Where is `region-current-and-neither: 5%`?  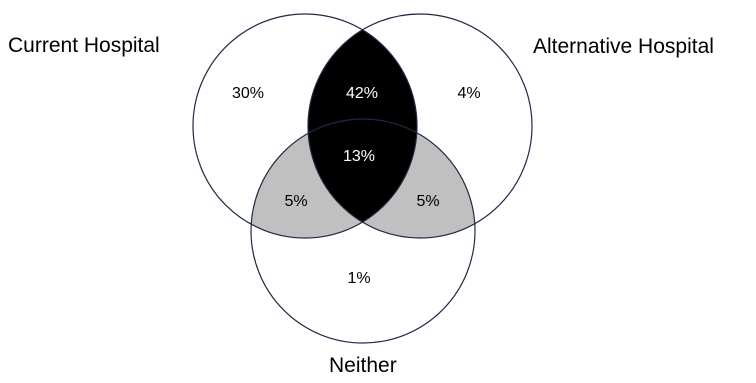 region-current-and-neither: 5% is located at coordinates (295, 201).